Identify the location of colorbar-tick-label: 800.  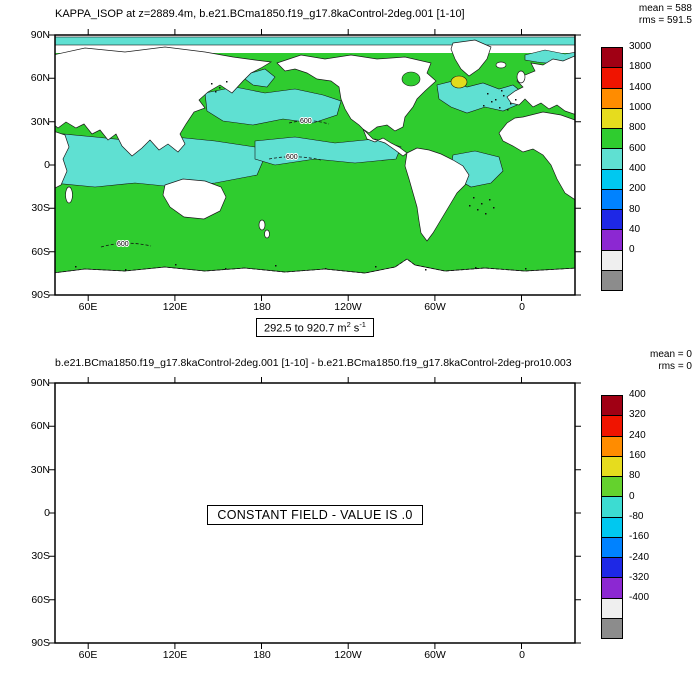
(637, 127).